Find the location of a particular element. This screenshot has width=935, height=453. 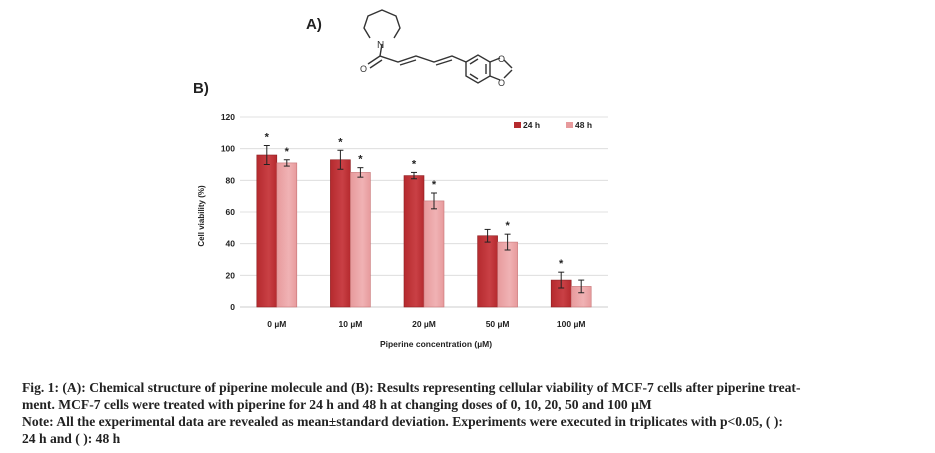

y-tick-label: 40 is located at coordinates (231, 244).